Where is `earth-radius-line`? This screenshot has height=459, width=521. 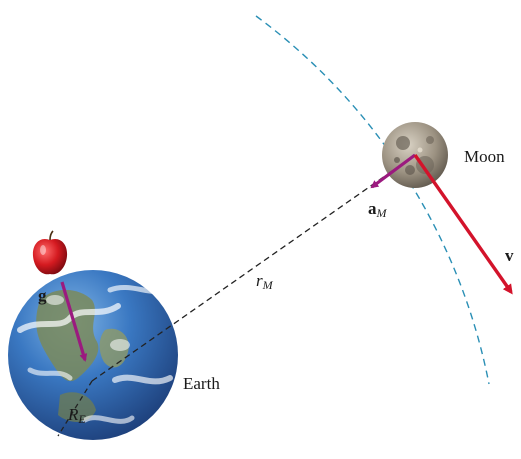
earth-radius-line is located at coordinates (75, 408).